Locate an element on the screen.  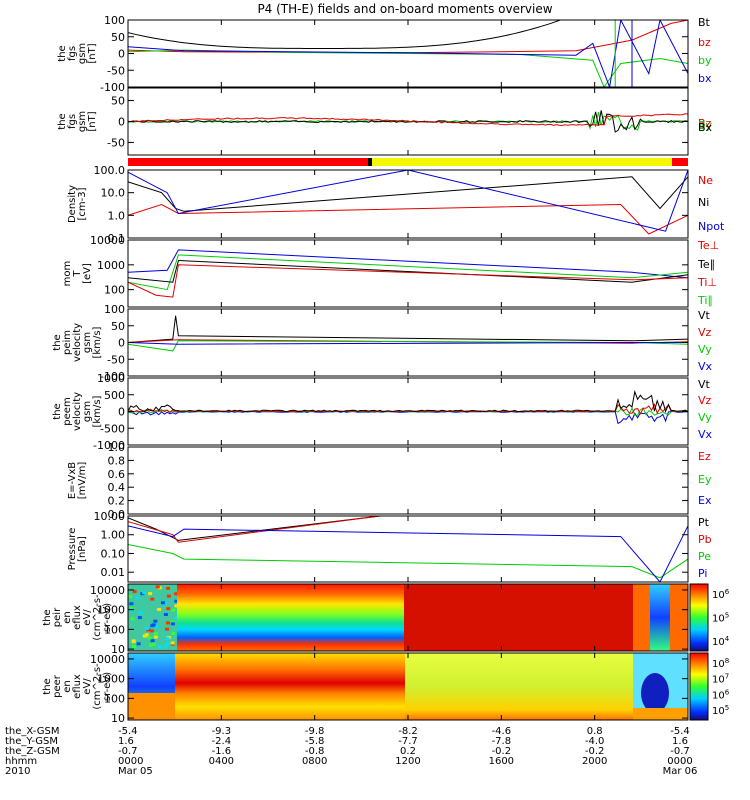
ylabel-line: mom is located at coordinates (67, 274).